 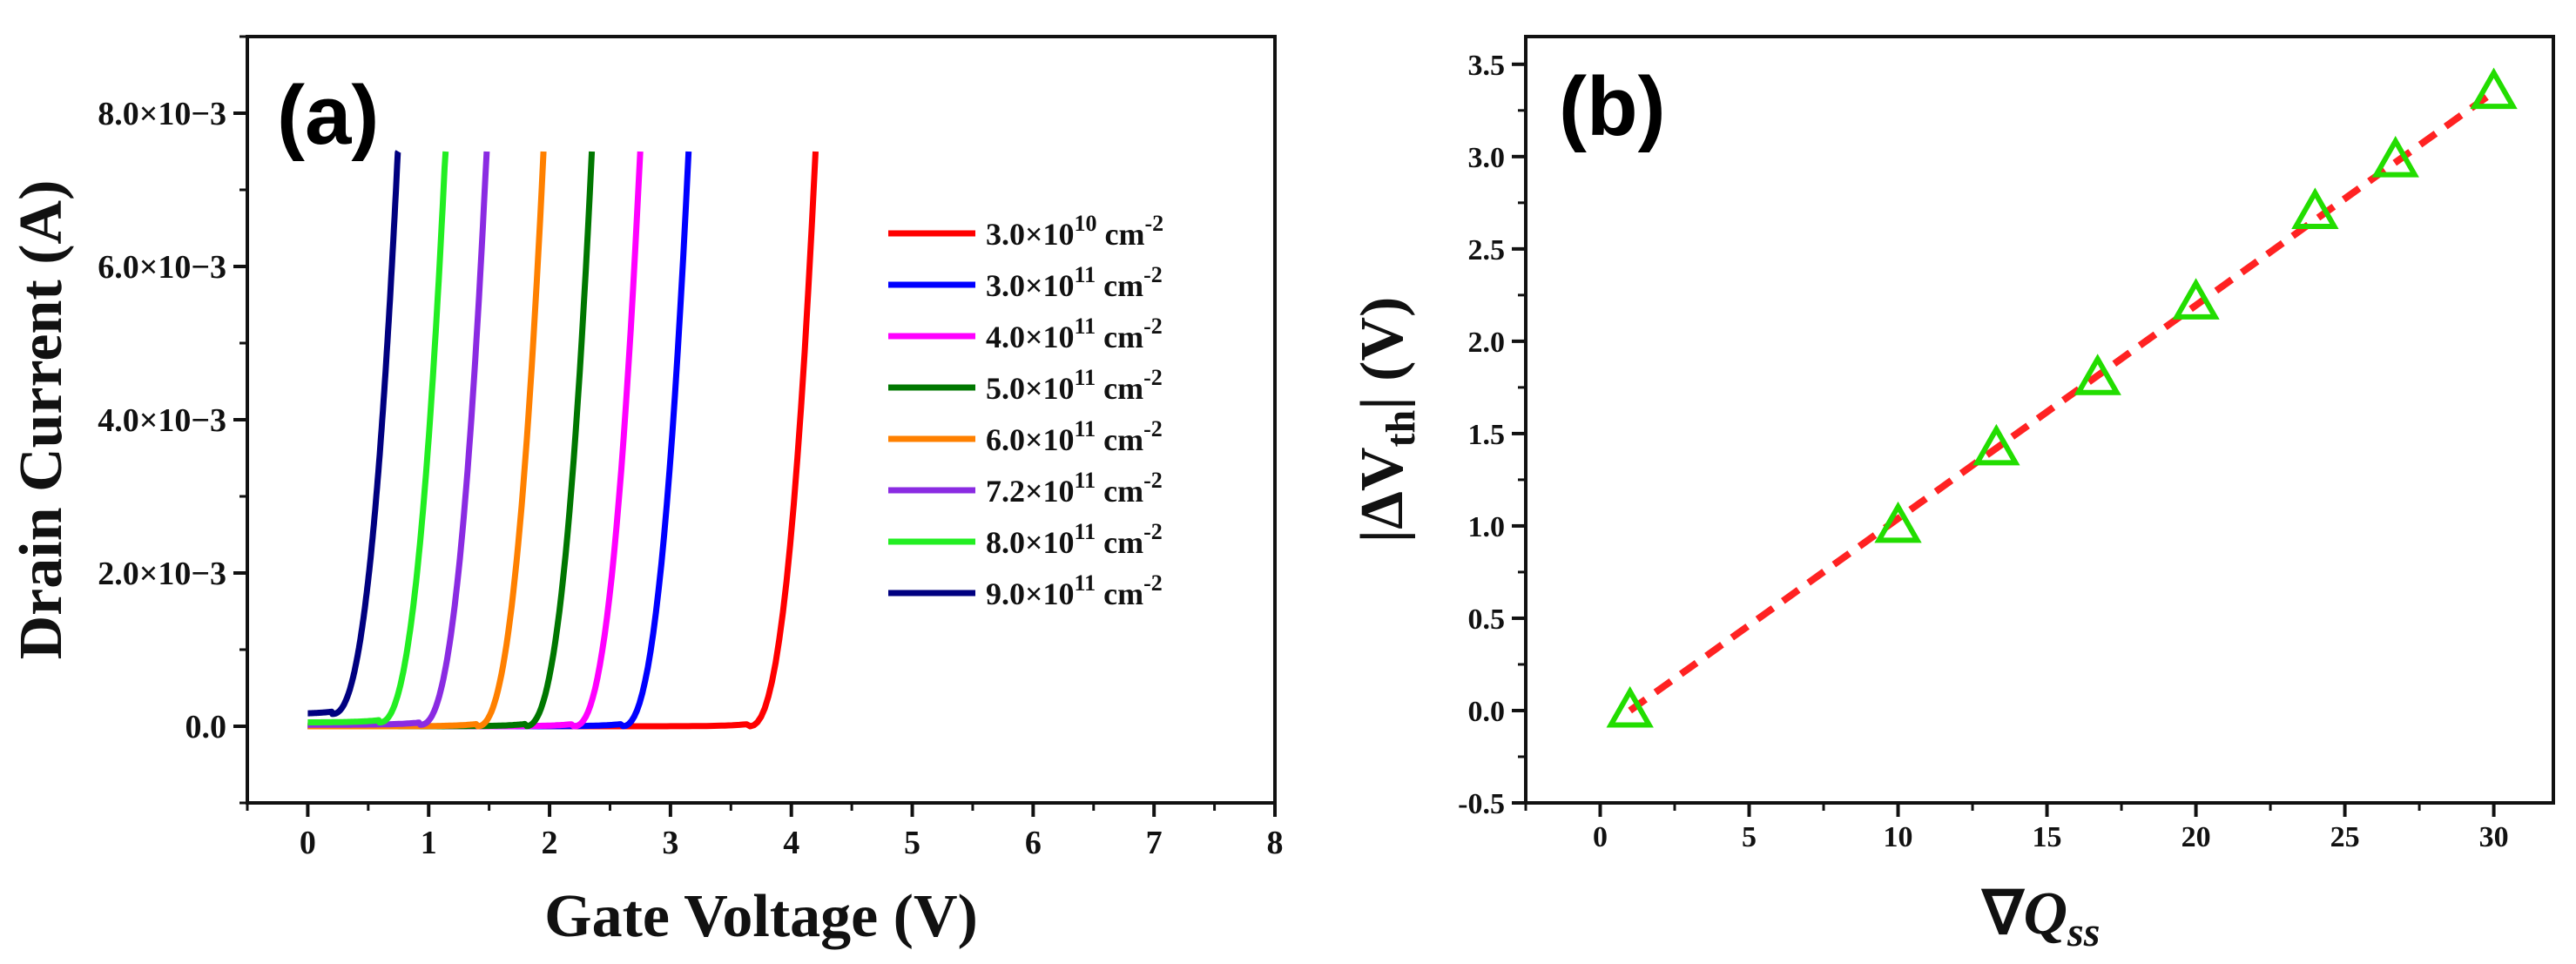 What do you see at coordinates (1487, 527) in the screenshot?
I see `y-tick-label-b: 1.0` at bounding box center [1487, 527].